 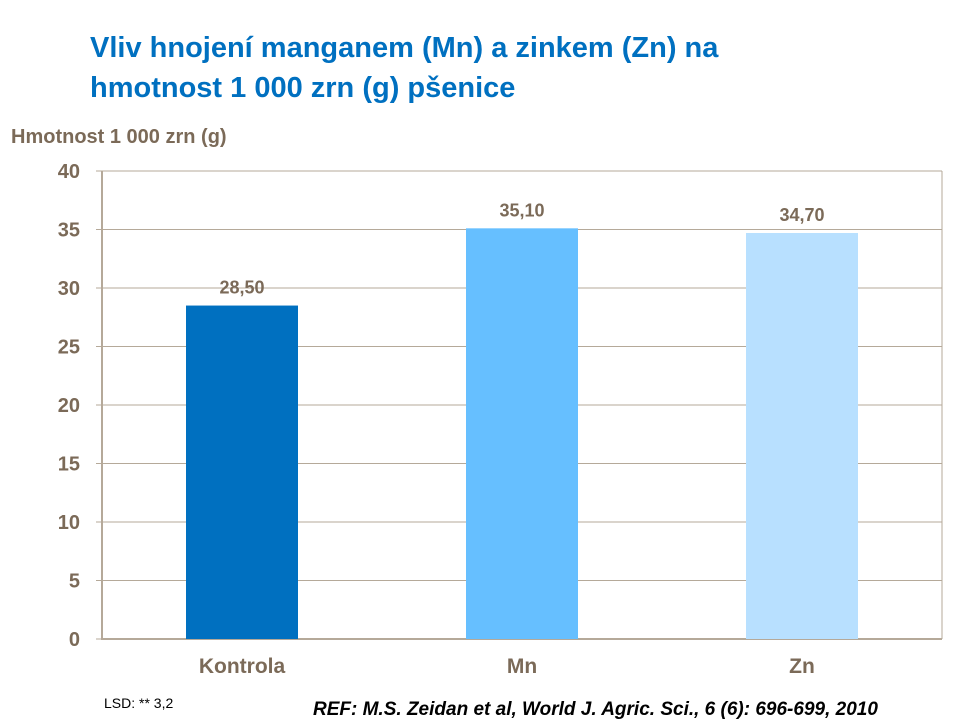 I want to click on y-tick-label: 35, so click(x=69, y=231).